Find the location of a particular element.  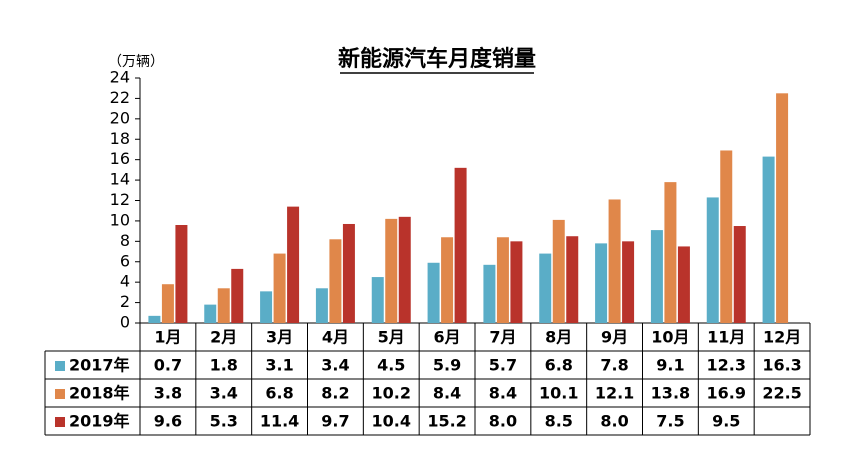

table-value: 15.2 is located at coordinates (446, 421).